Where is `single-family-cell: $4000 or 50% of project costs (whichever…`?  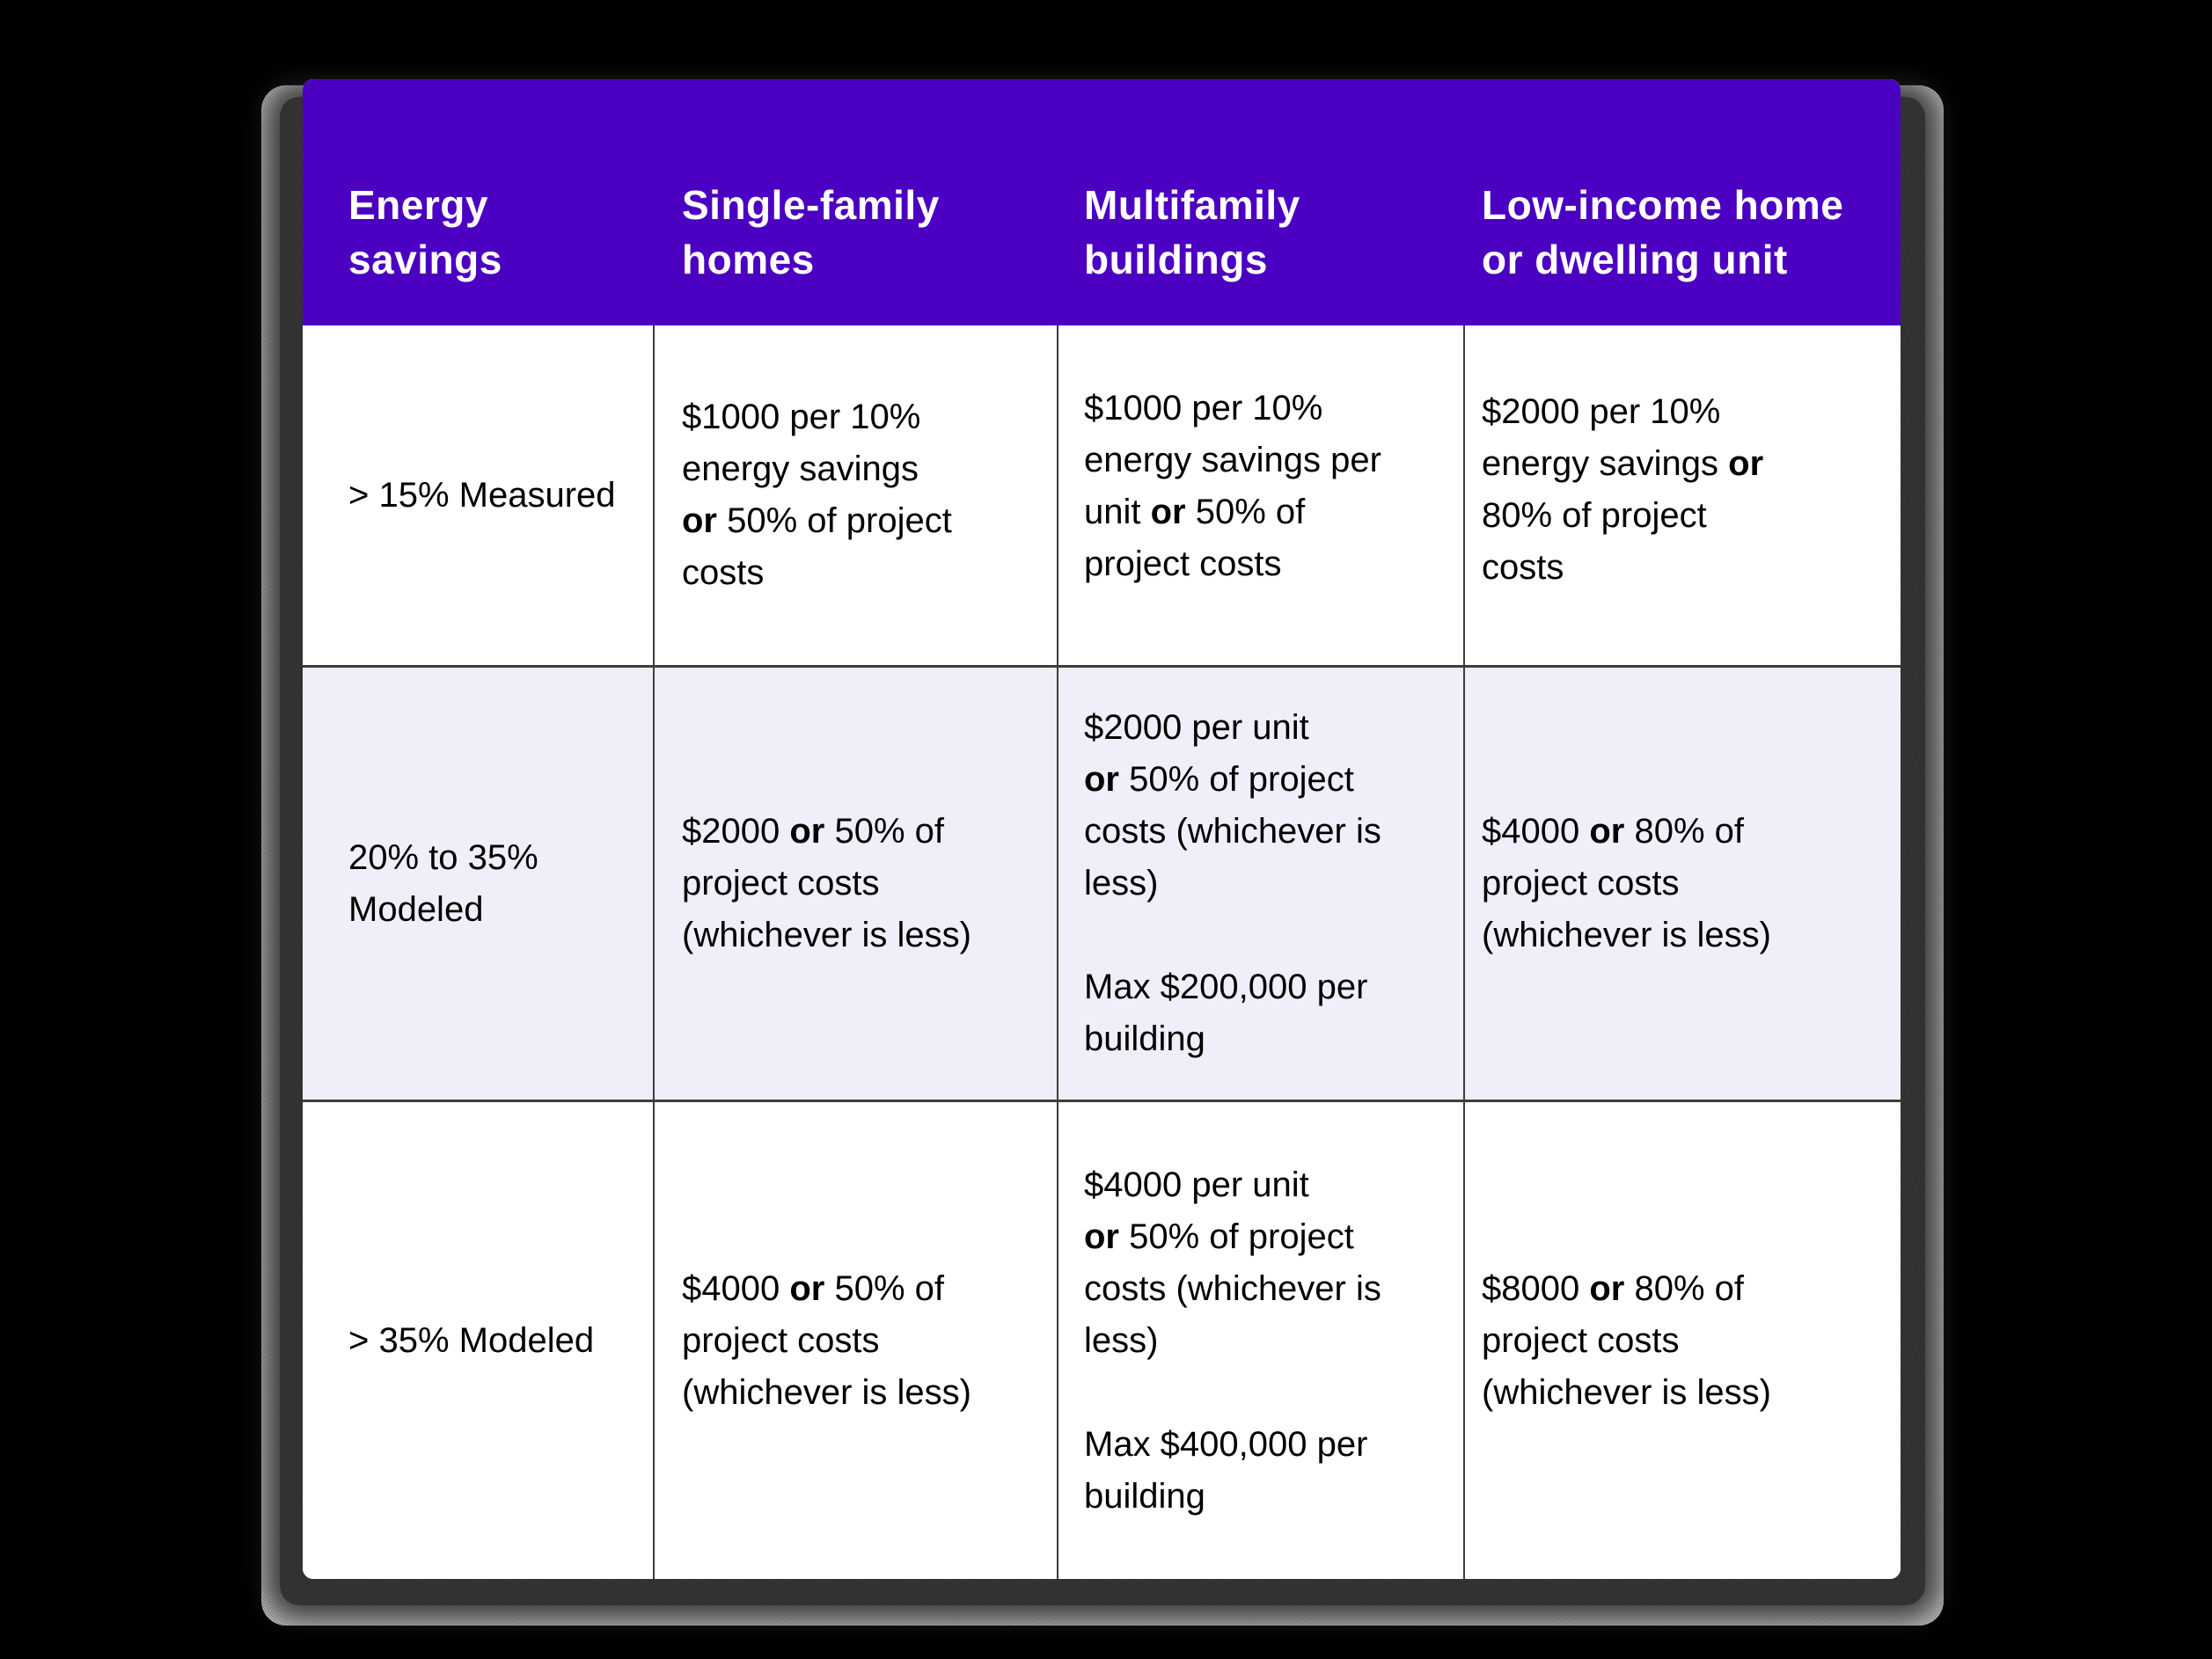
single-family-cell: $4000 or 50% of project costs (whichever… is located at coordinates (866, 1340).